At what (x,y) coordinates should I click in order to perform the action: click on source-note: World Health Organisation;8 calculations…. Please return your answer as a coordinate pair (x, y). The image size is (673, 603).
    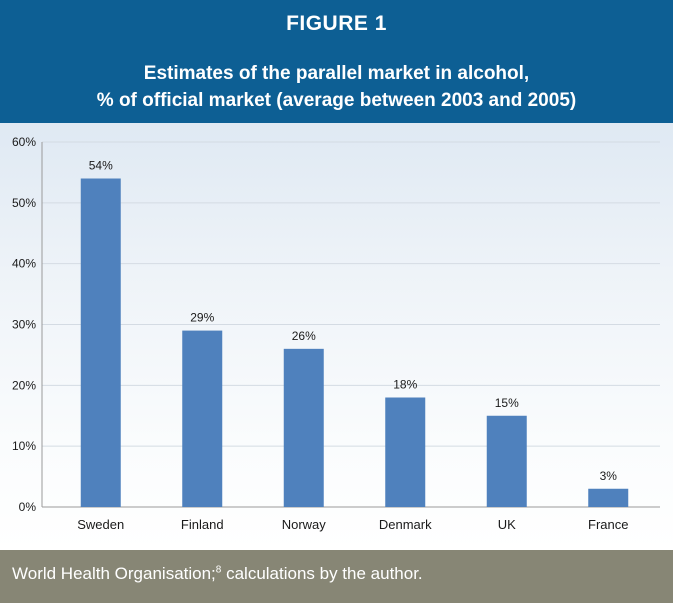
    Looking at the image, I should click on (217, 574).